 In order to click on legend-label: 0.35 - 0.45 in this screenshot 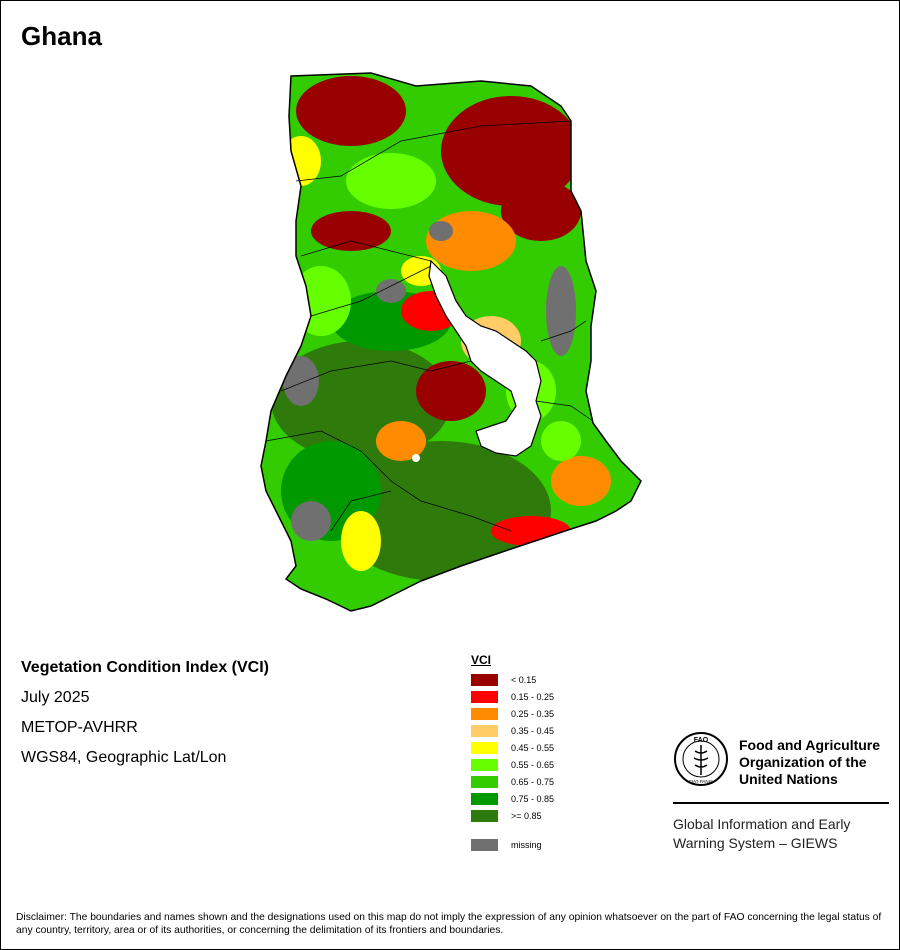, I will do `click(533, 730)`.